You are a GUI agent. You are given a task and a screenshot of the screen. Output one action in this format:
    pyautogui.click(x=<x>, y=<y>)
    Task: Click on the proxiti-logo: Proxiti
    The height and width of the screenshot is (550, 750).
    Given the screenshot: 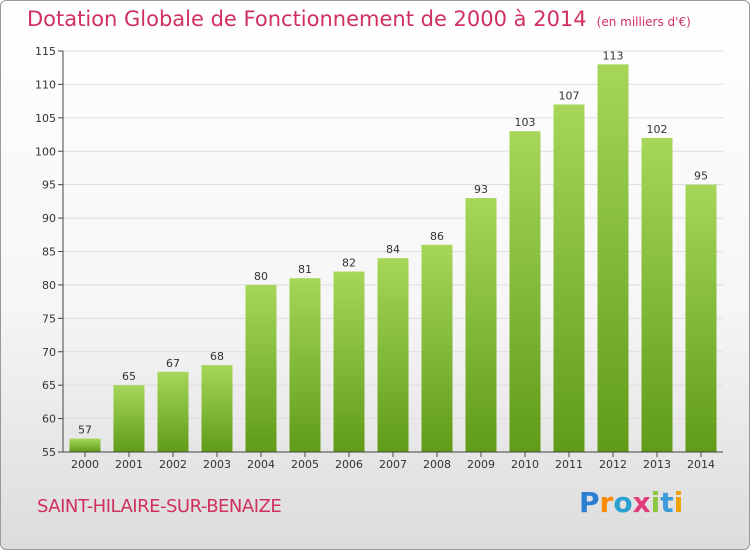 What is the action you would take?
    pyautogui.click(x=631, y=502)
    